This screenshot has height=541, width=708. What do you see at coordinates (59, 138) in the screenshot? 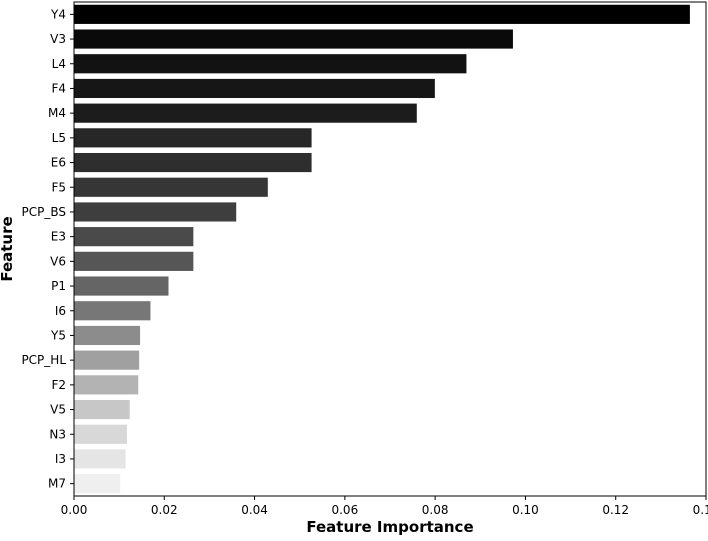
I see `y-tick-label: L5` at bounding box center [59, 138].